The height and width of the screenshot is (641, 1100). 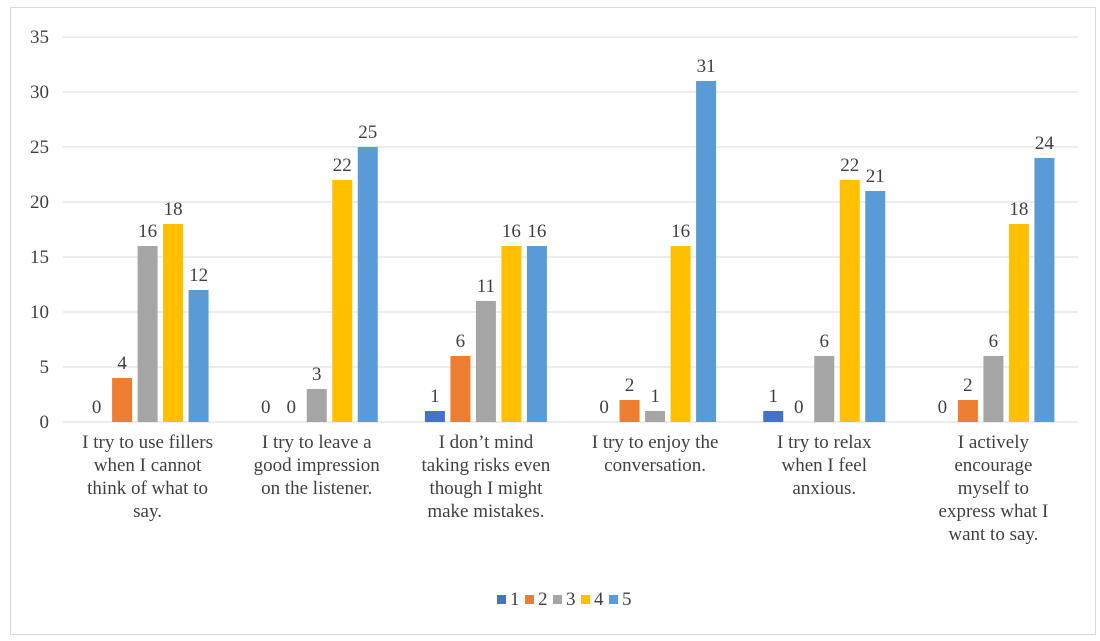 What do you see at coordinates (39, 312) in the screenshot?
I see `y-tick-label: 10` at bounding box center [39, 312].